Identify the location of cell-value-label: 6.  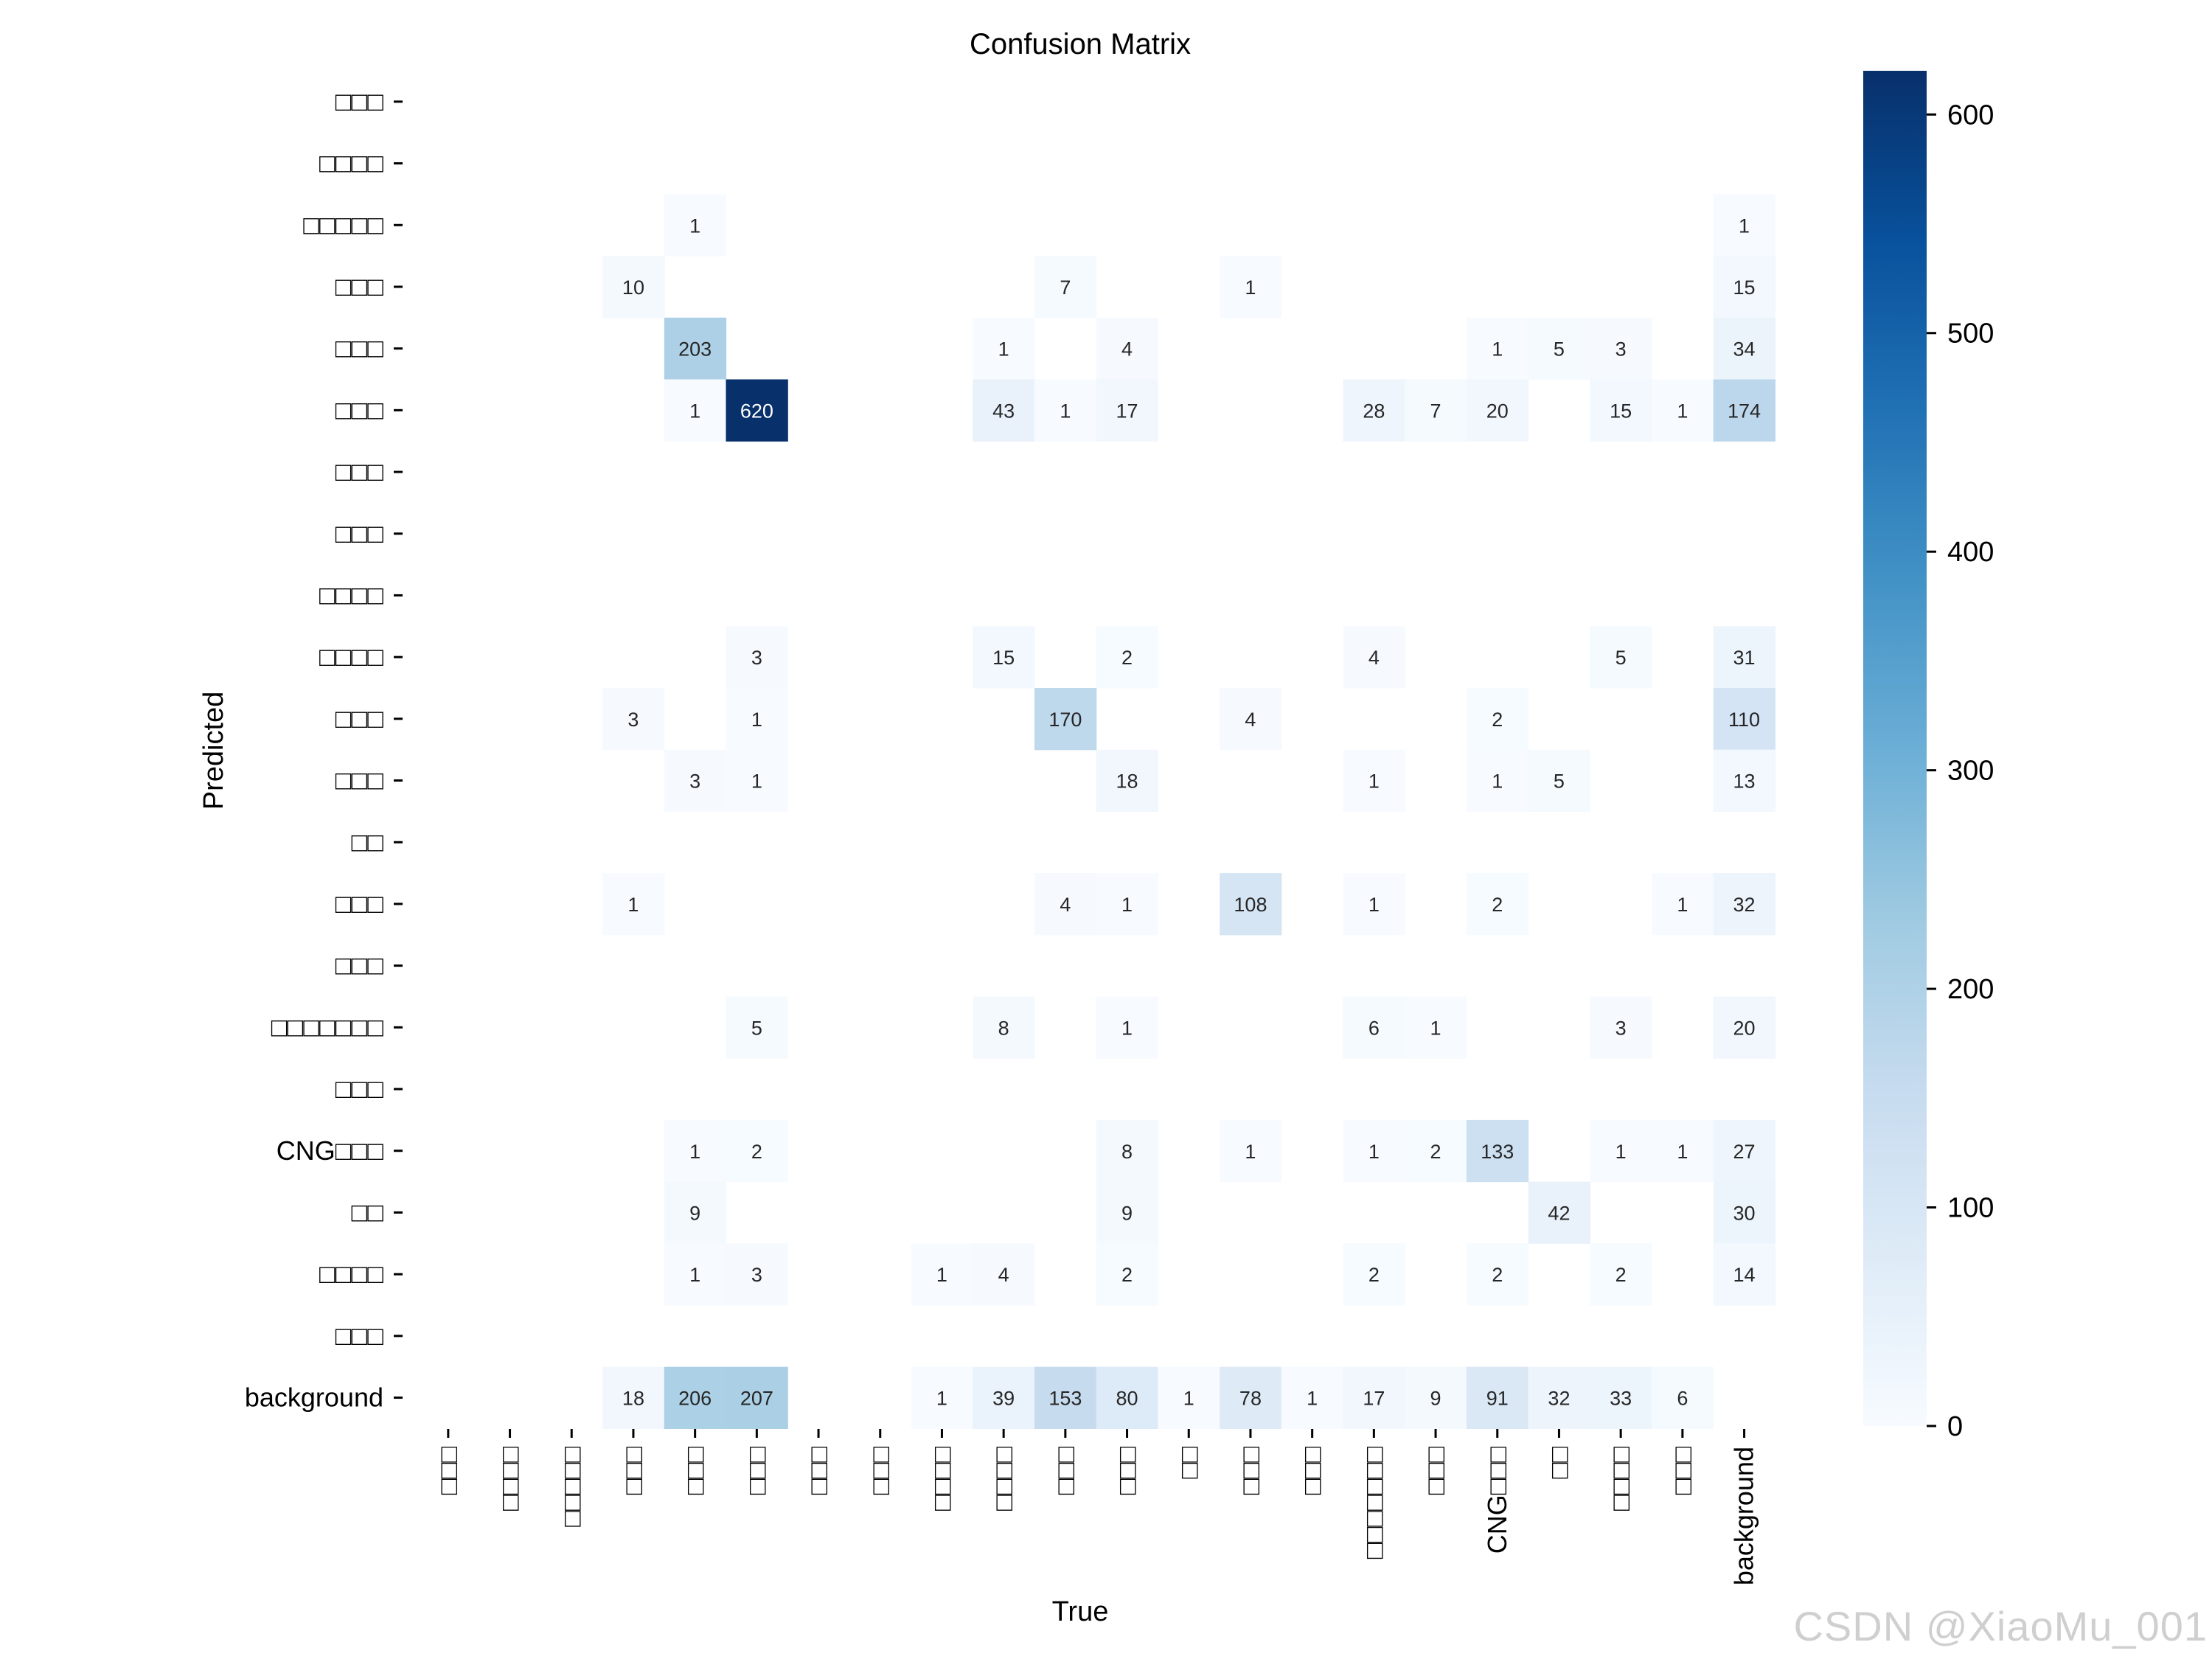
(1374, 1028).